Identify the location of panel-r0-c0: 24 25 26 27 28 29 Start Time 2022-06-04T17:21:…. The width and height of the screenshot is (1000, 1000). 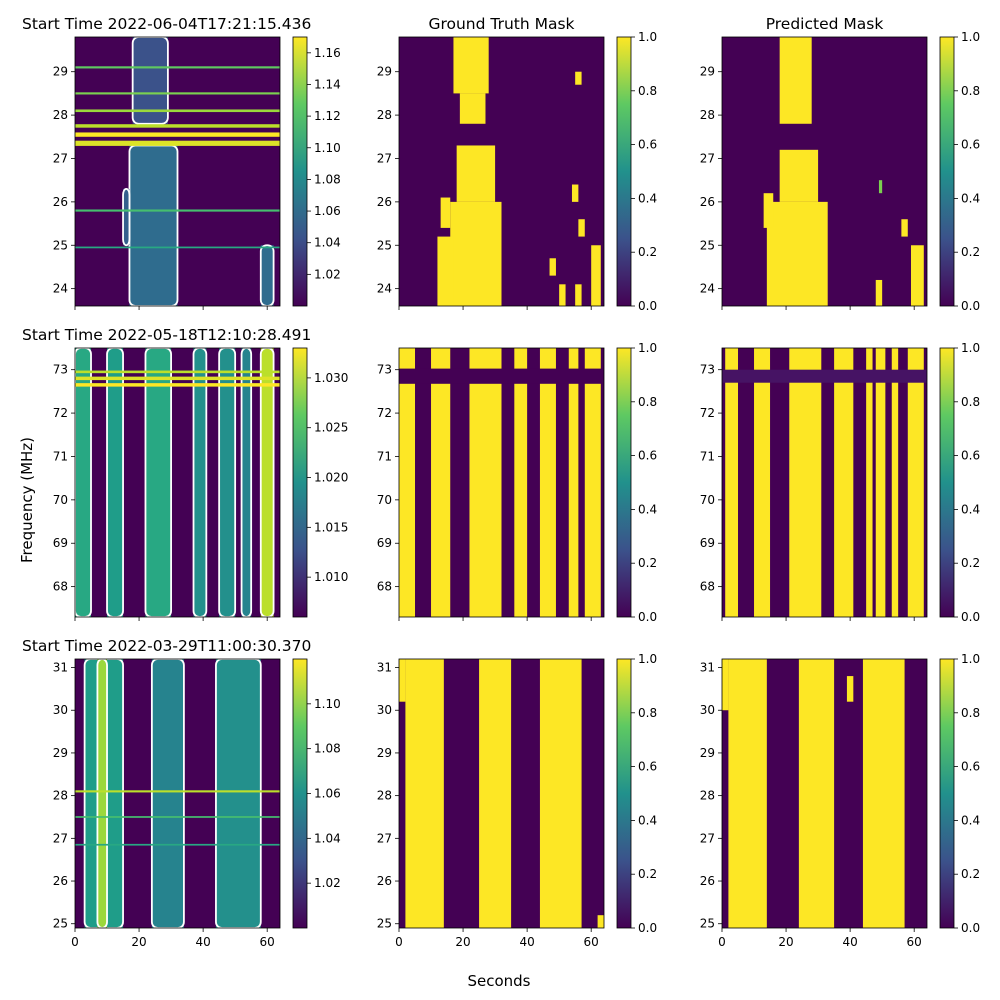
(181, 162).